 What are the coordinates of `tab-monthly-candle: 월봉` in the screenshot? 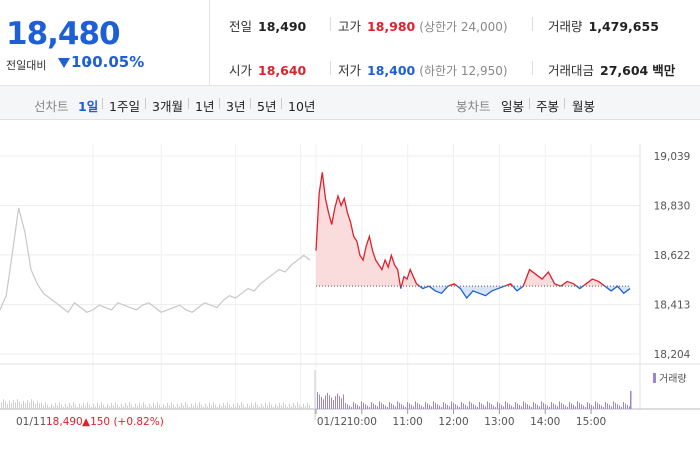 It's located at (584, 106).